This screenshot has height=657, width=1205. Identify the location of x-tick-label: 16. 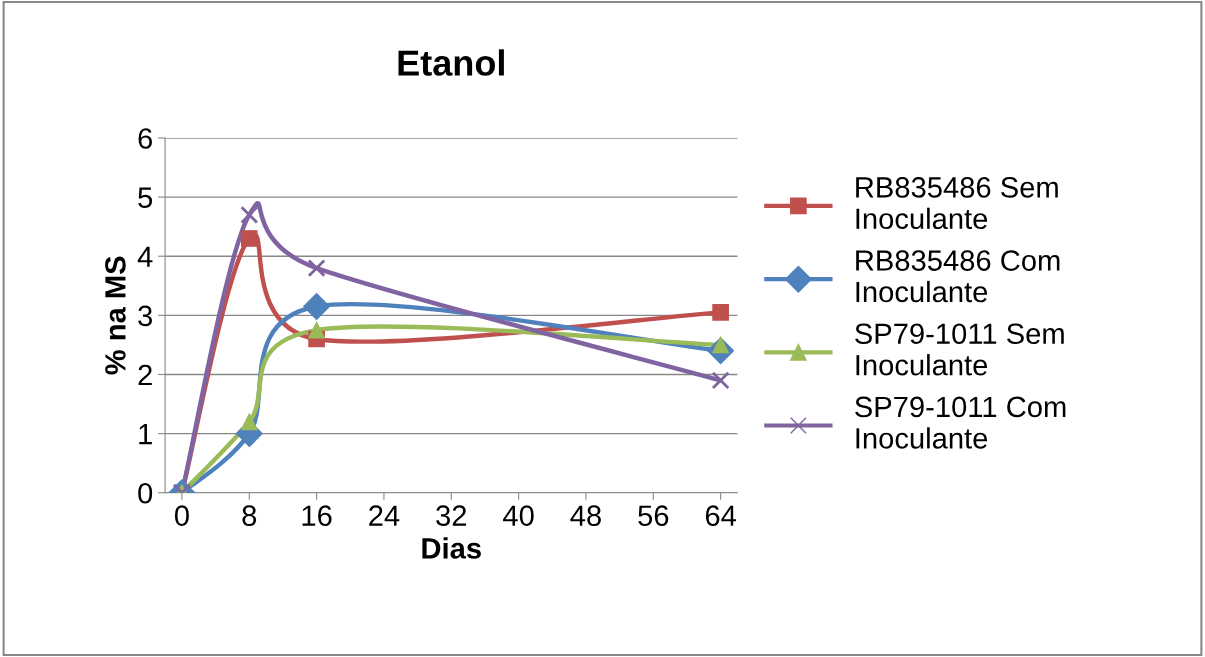
(317, 515).